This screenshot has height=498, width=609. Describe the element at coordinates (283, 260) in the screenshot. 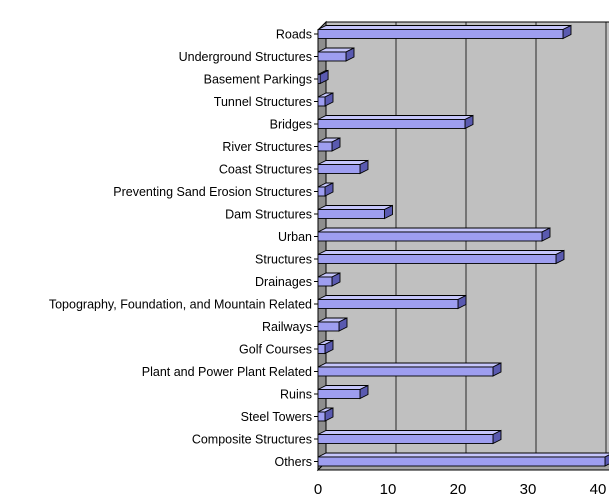

I see `category-label: Structures` at that location.